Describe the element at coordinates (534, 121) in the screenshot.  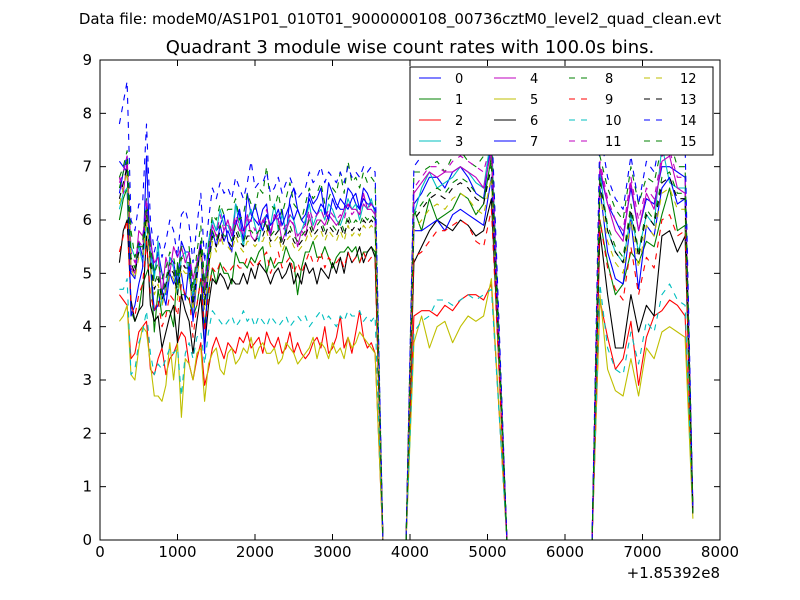
I see `legend-label-6: 6` at that location.